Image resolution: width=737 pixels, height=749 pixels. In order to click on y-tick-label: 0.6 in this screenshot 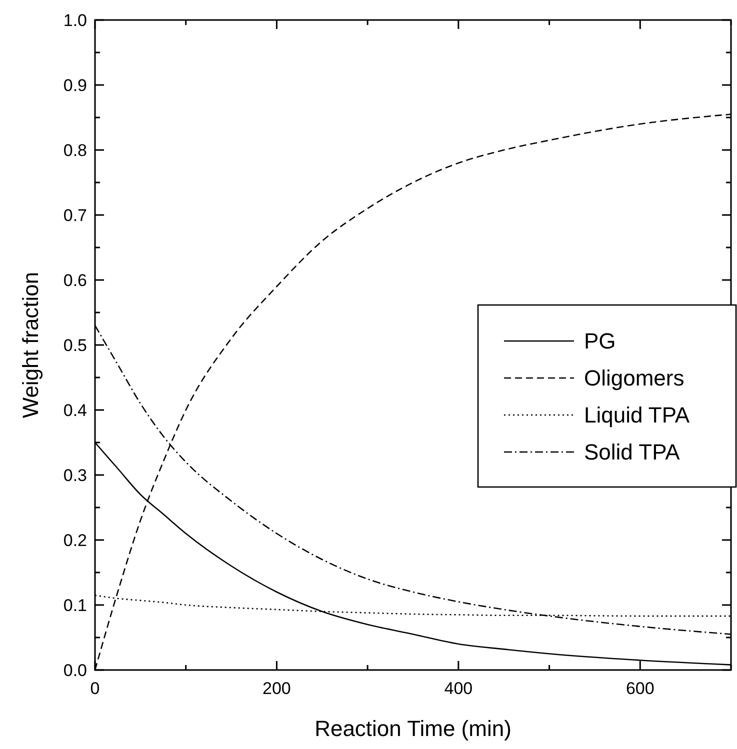, I will do `click(75, 280)`.